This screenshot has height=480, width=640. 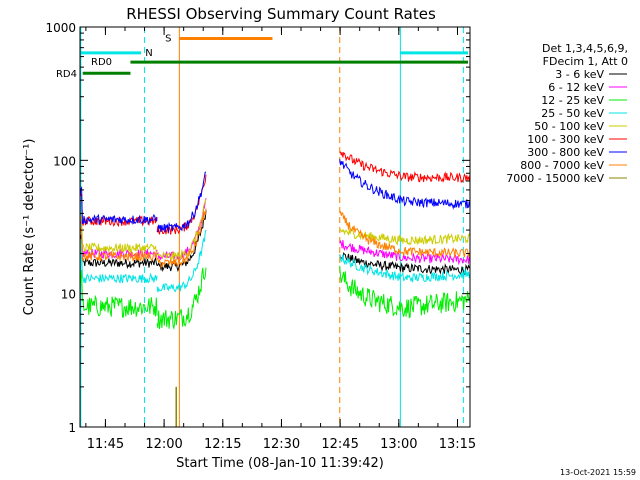 What do you see at coordinates (60, 28) in the screenshot?
I see `y-tick-label: 1000` at bounding box center [60, 28].